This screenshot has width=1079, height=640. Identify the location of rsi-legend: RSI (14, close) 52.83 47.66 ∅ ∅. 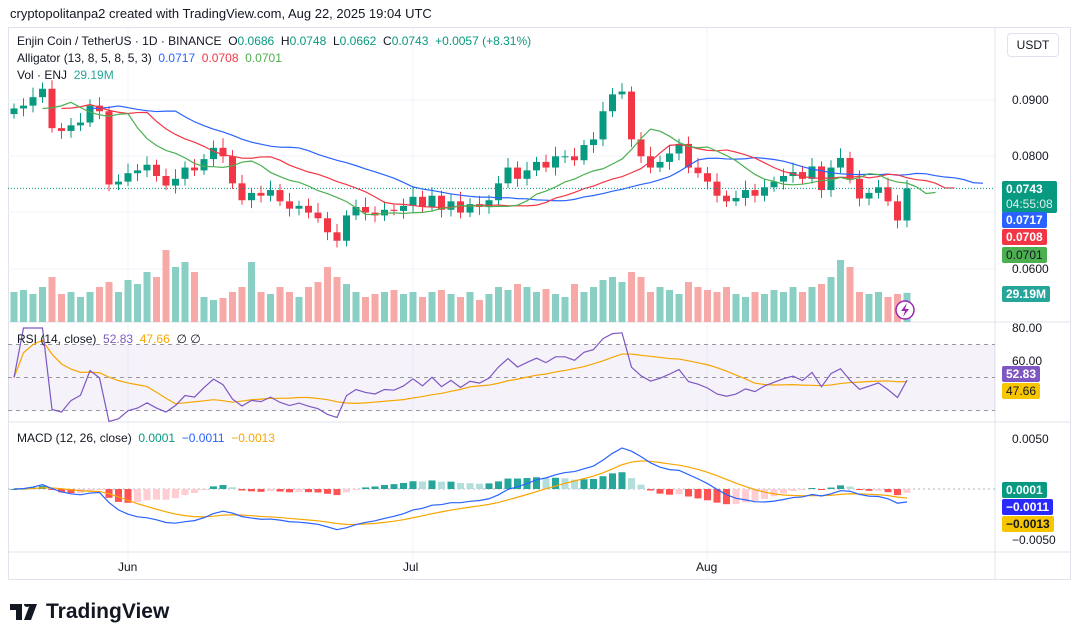
(109, 339).